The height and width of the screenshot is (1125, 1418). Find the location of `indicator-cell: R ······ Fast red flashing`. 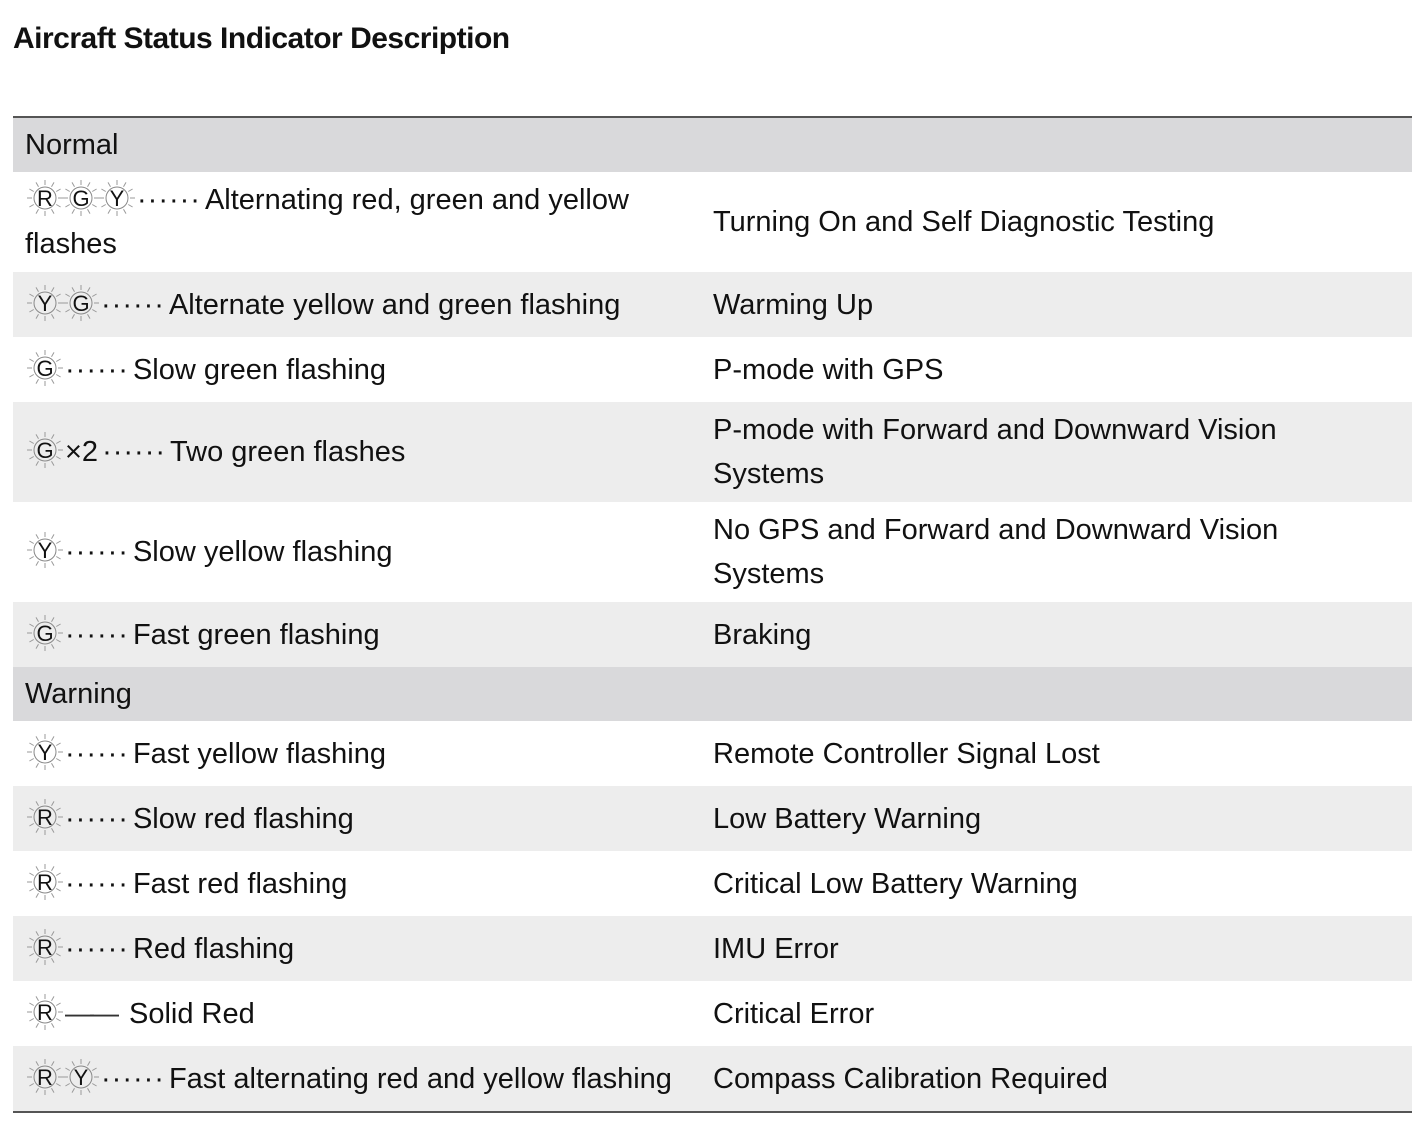

indicator-cell: R ······ Fast red flashing is located at coordinates (363, 884).